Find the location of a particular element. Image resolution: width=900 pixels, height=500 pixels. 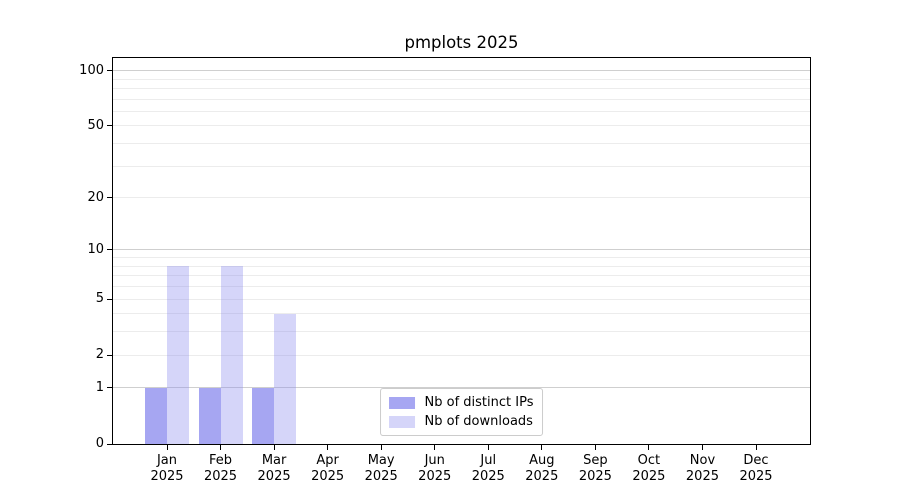

y-tick-label-50: 50 is located at coordinates (95, 125).